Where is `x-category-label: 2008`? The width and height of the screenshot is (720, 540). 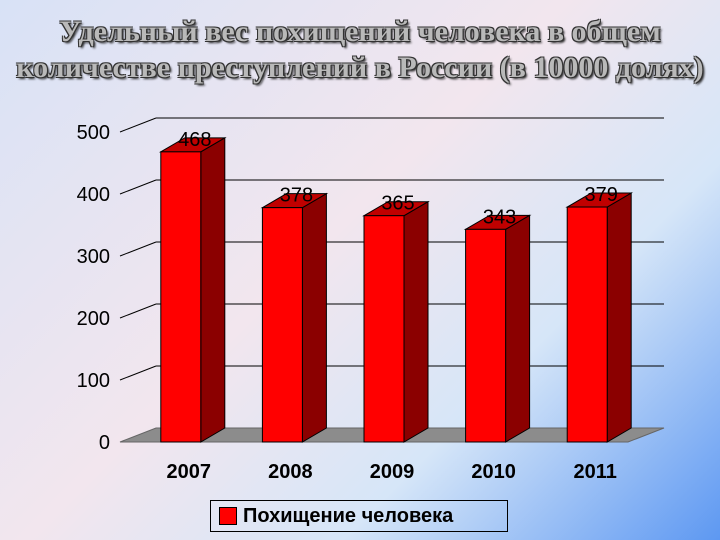 x-category-label: 2008 is located at coordinates (290, 472).